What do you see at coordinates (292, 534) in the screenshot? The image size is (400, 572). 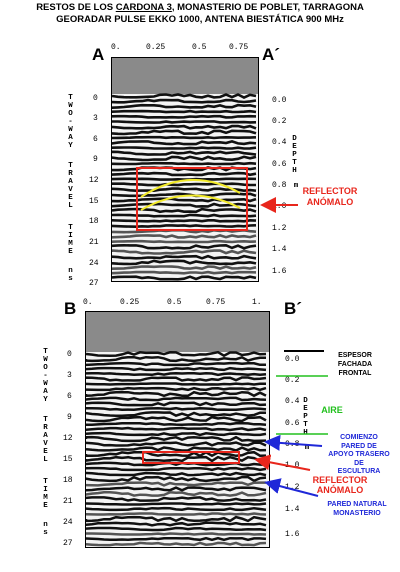 I see `panel-b-depth-tick: 1.6` at bounding box center [292, 534].